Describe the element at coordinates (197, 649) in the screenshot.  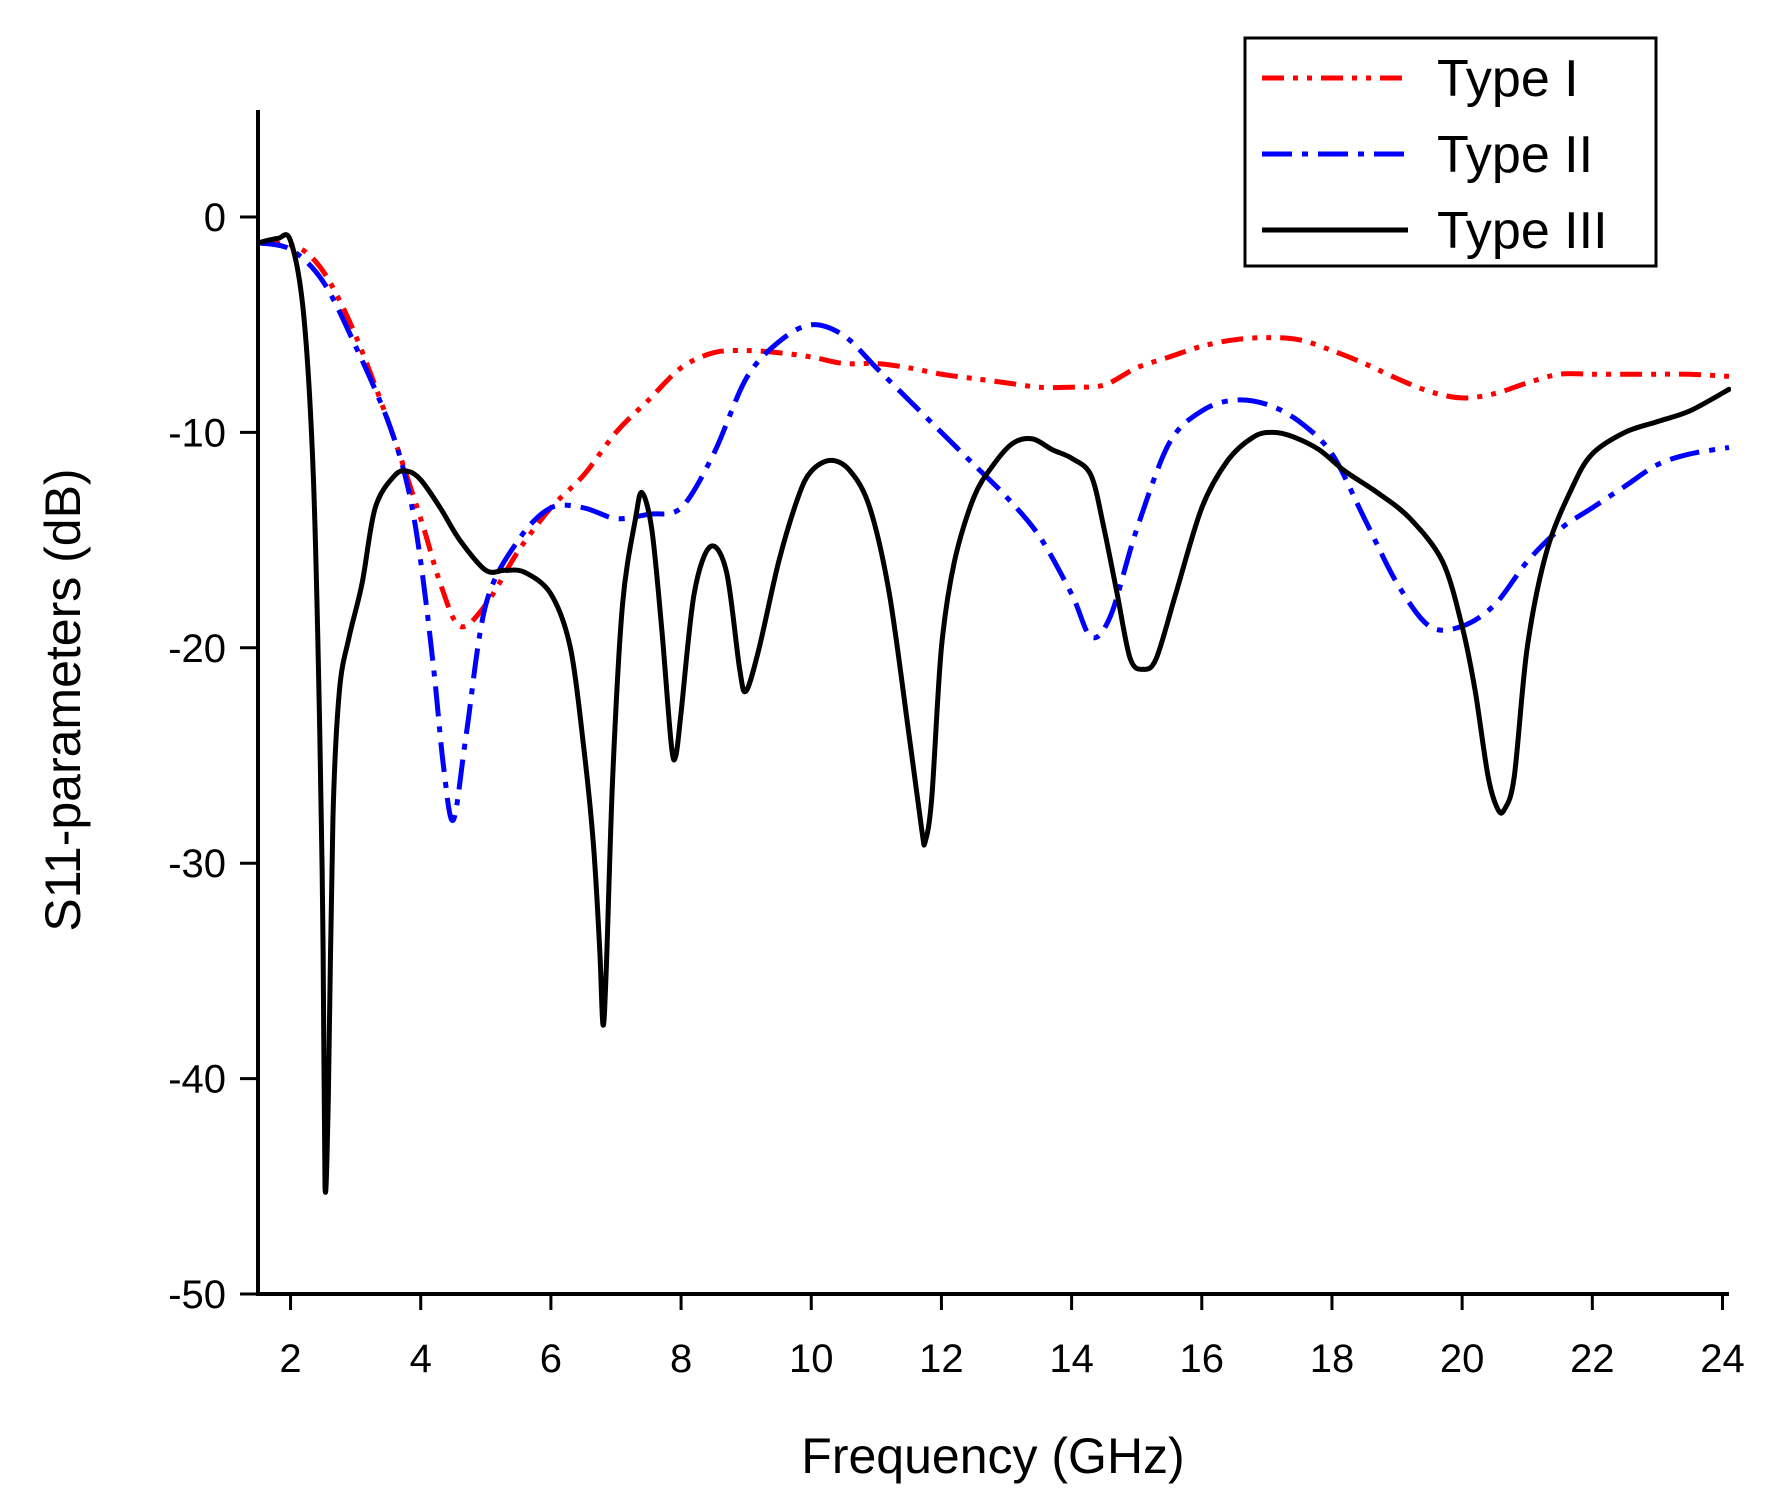
I see `y-tick-label: -20` at that location.